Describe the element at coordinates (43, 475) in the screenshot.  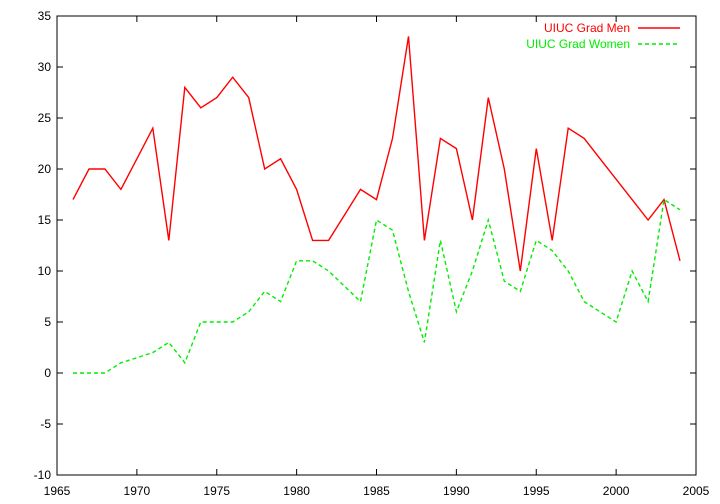
I see `y-tick-label: -10` at that location.